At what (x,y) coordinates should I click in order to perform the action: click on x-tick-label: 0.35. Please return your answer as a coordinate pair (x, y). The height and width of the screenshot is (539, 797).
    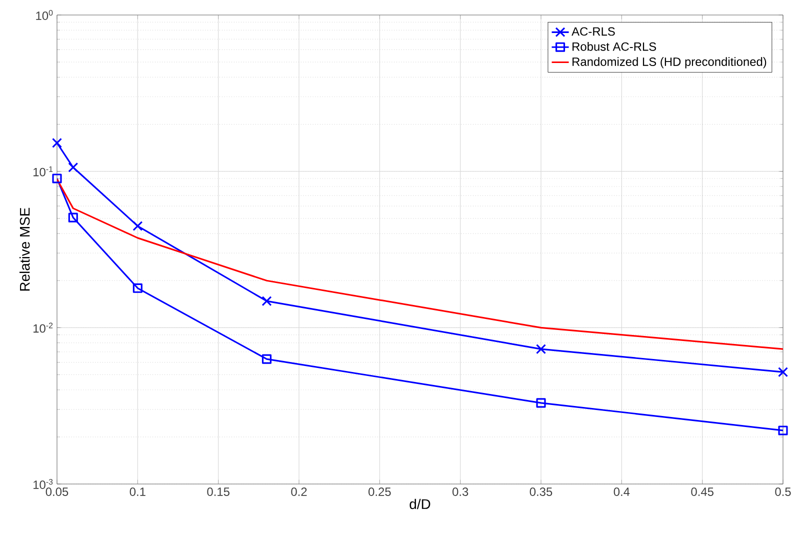
    Looking at the image, I should click on (541, 492).